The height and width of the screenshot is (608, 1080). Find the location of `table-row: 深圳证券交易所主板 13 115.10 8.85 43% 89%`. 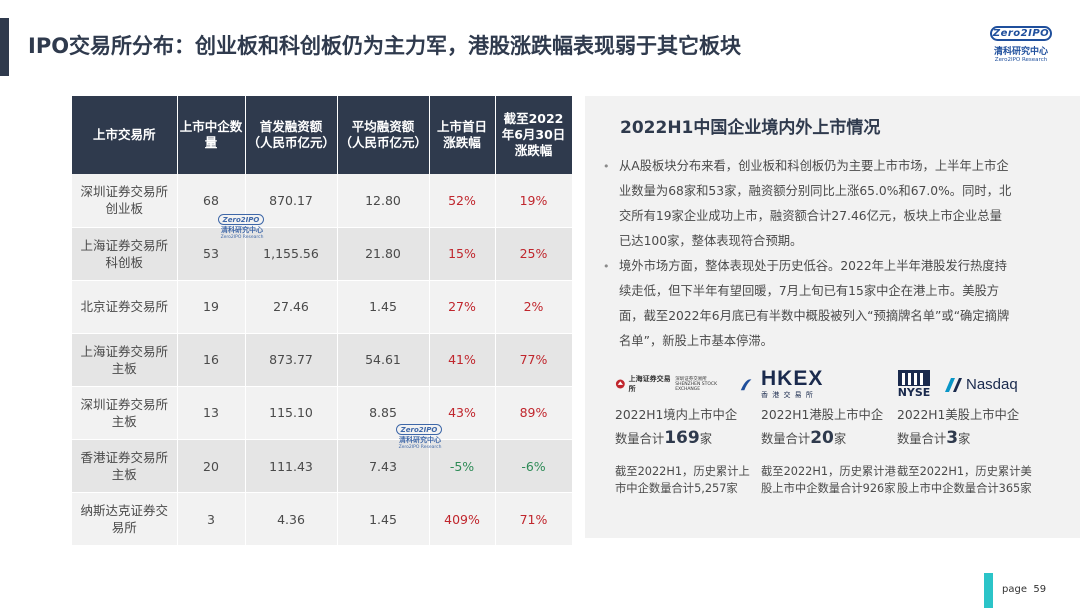

table-row: 深圳证券交易所主板 13 115.10 8.85 43% 89% is located at coordinates (322, 413).